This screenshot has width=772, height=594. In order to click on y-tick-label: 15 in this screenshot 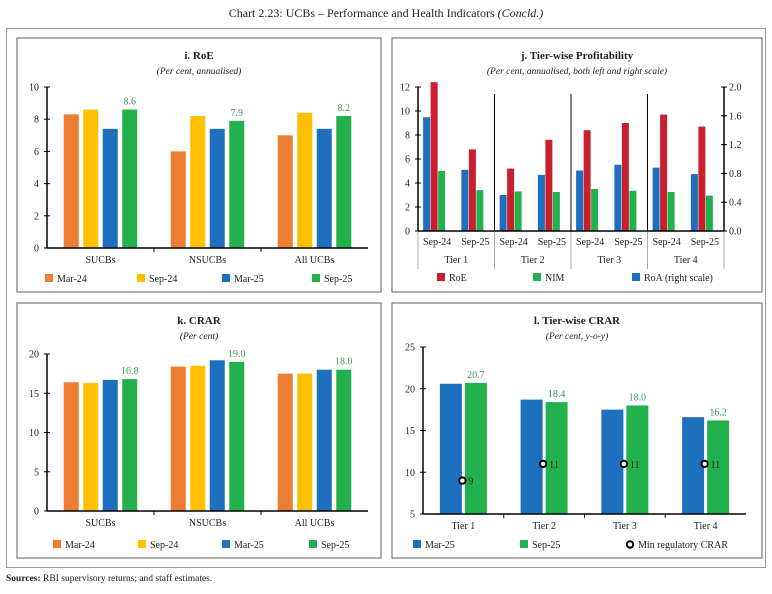, I will do `click(34, 394)`.